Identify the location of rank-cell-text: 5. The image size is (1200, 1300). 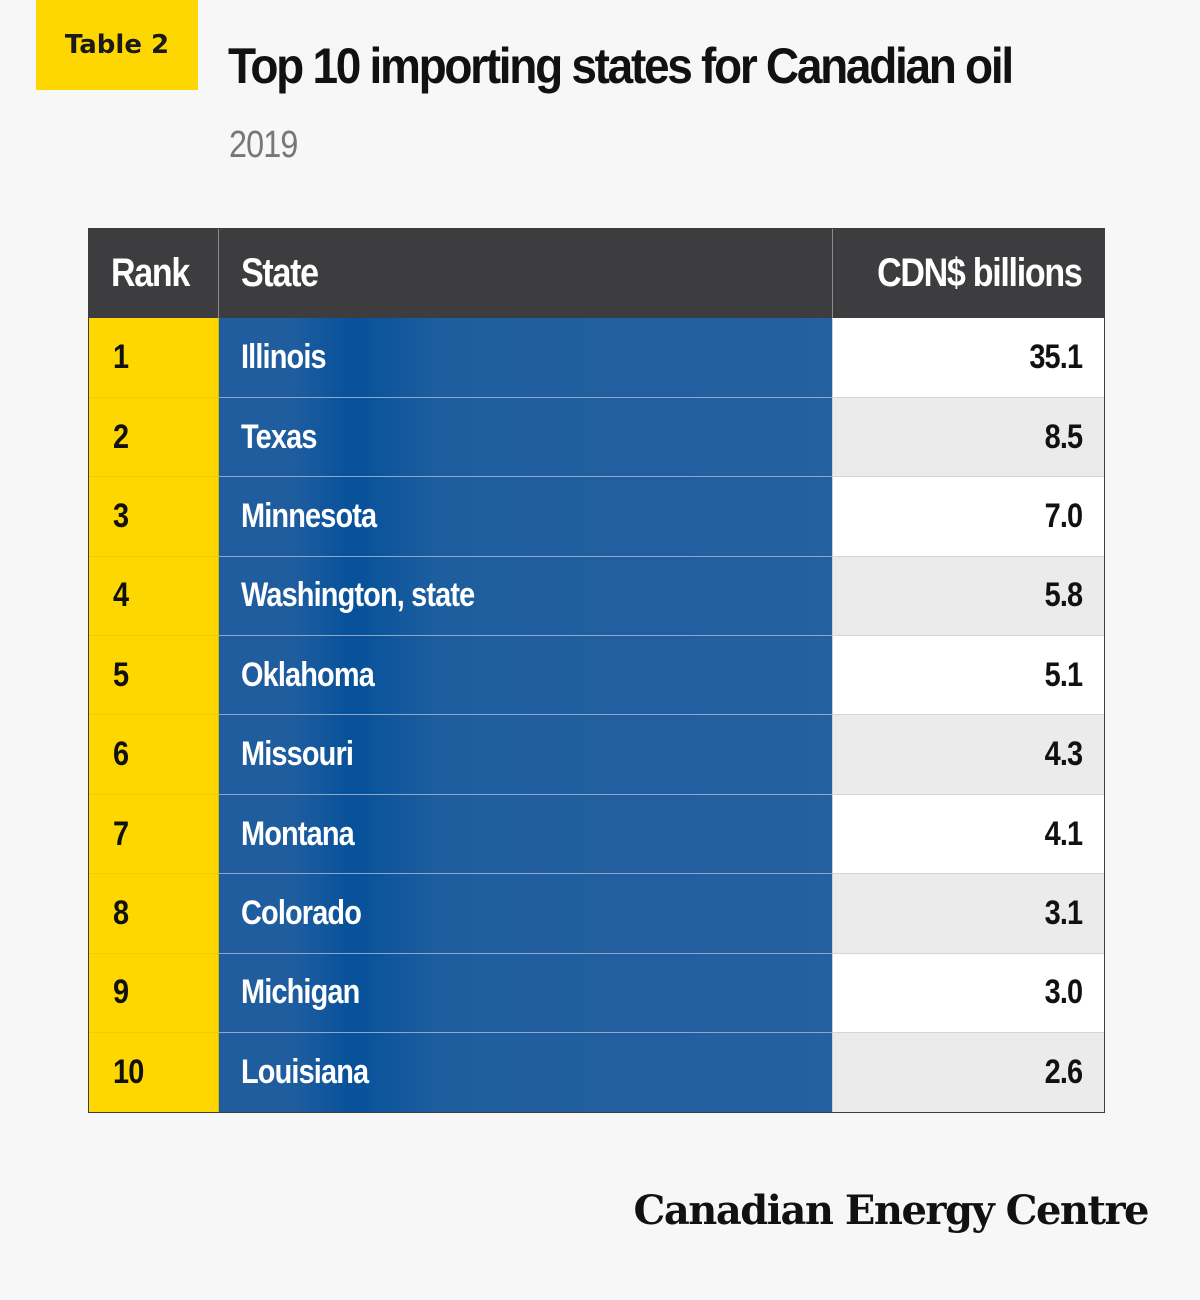
(121, 674).